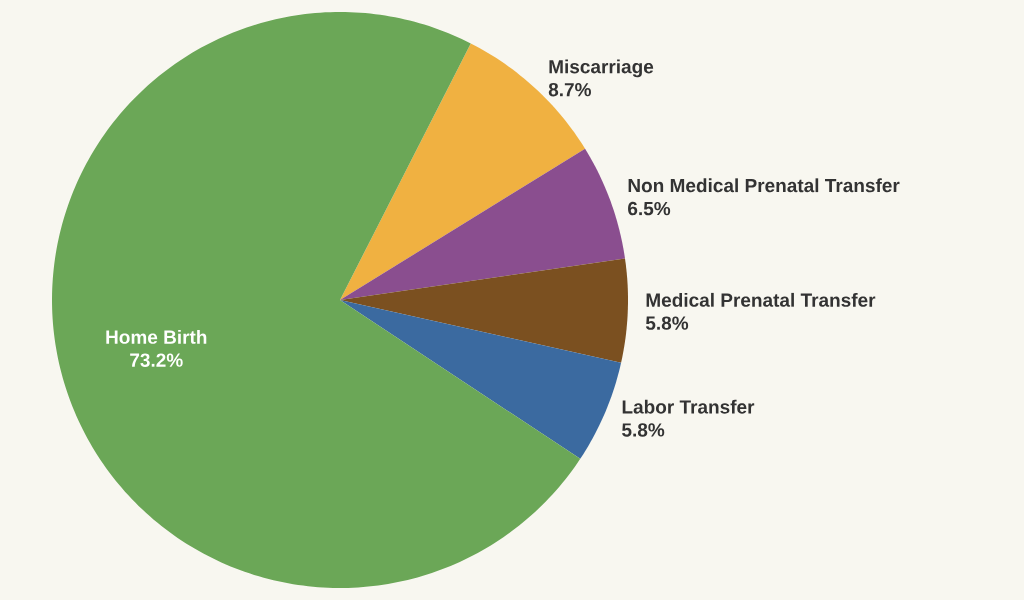  Describe the element at coordinates (156, 336) in the screenshot. I see `slice-label: Home Birth` at that location.